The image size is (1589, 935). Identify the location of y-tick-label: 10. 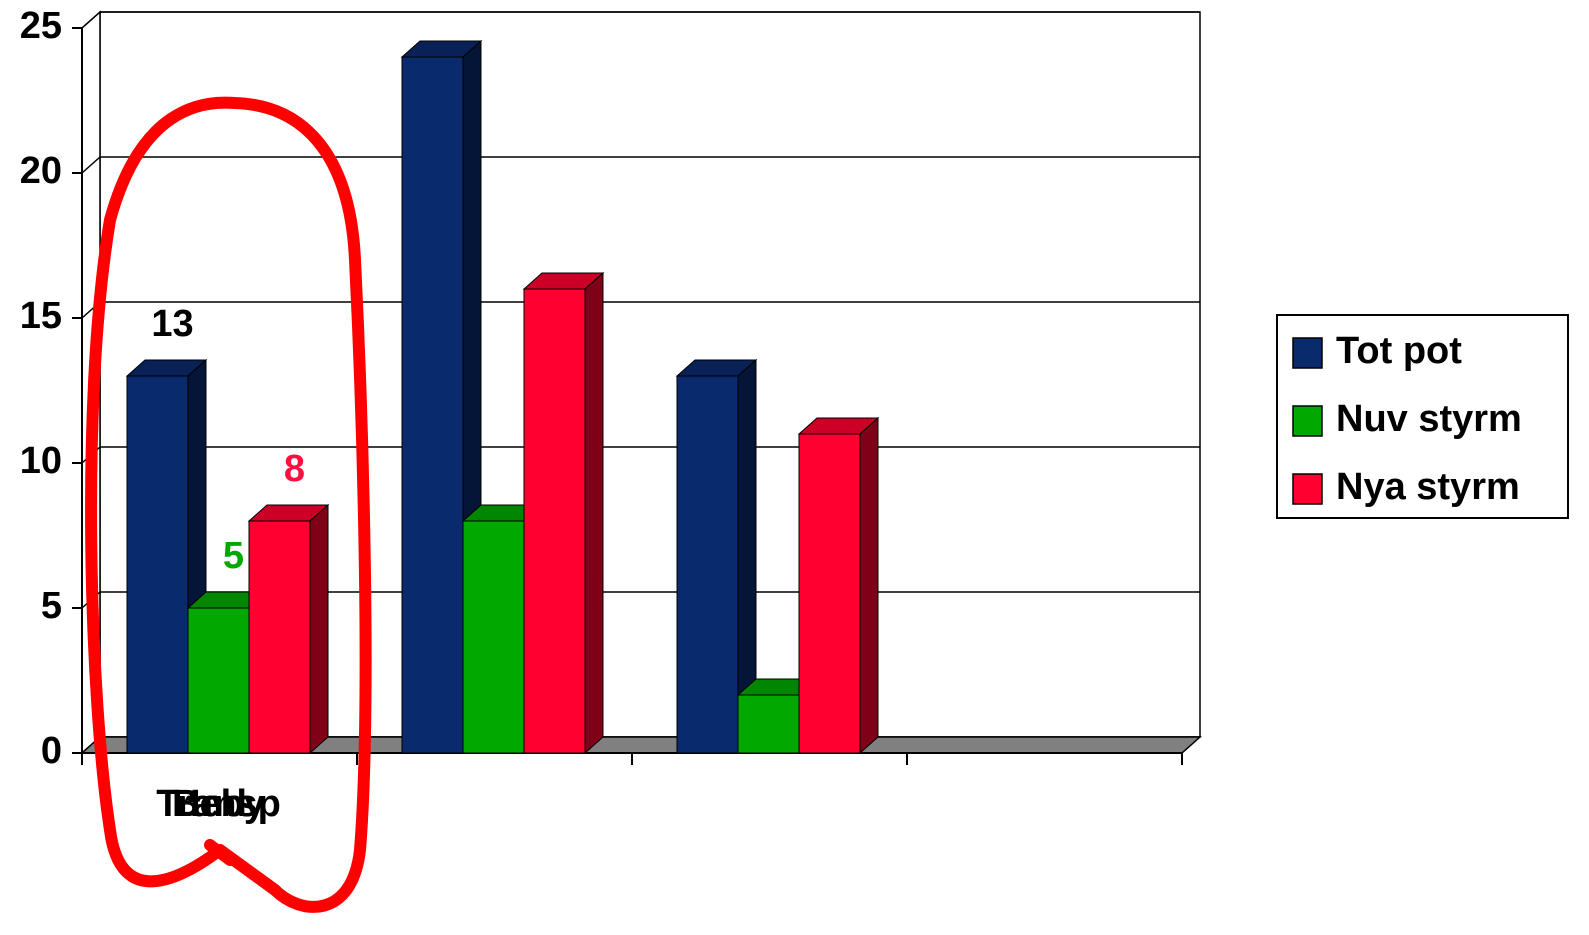
(41, 461).